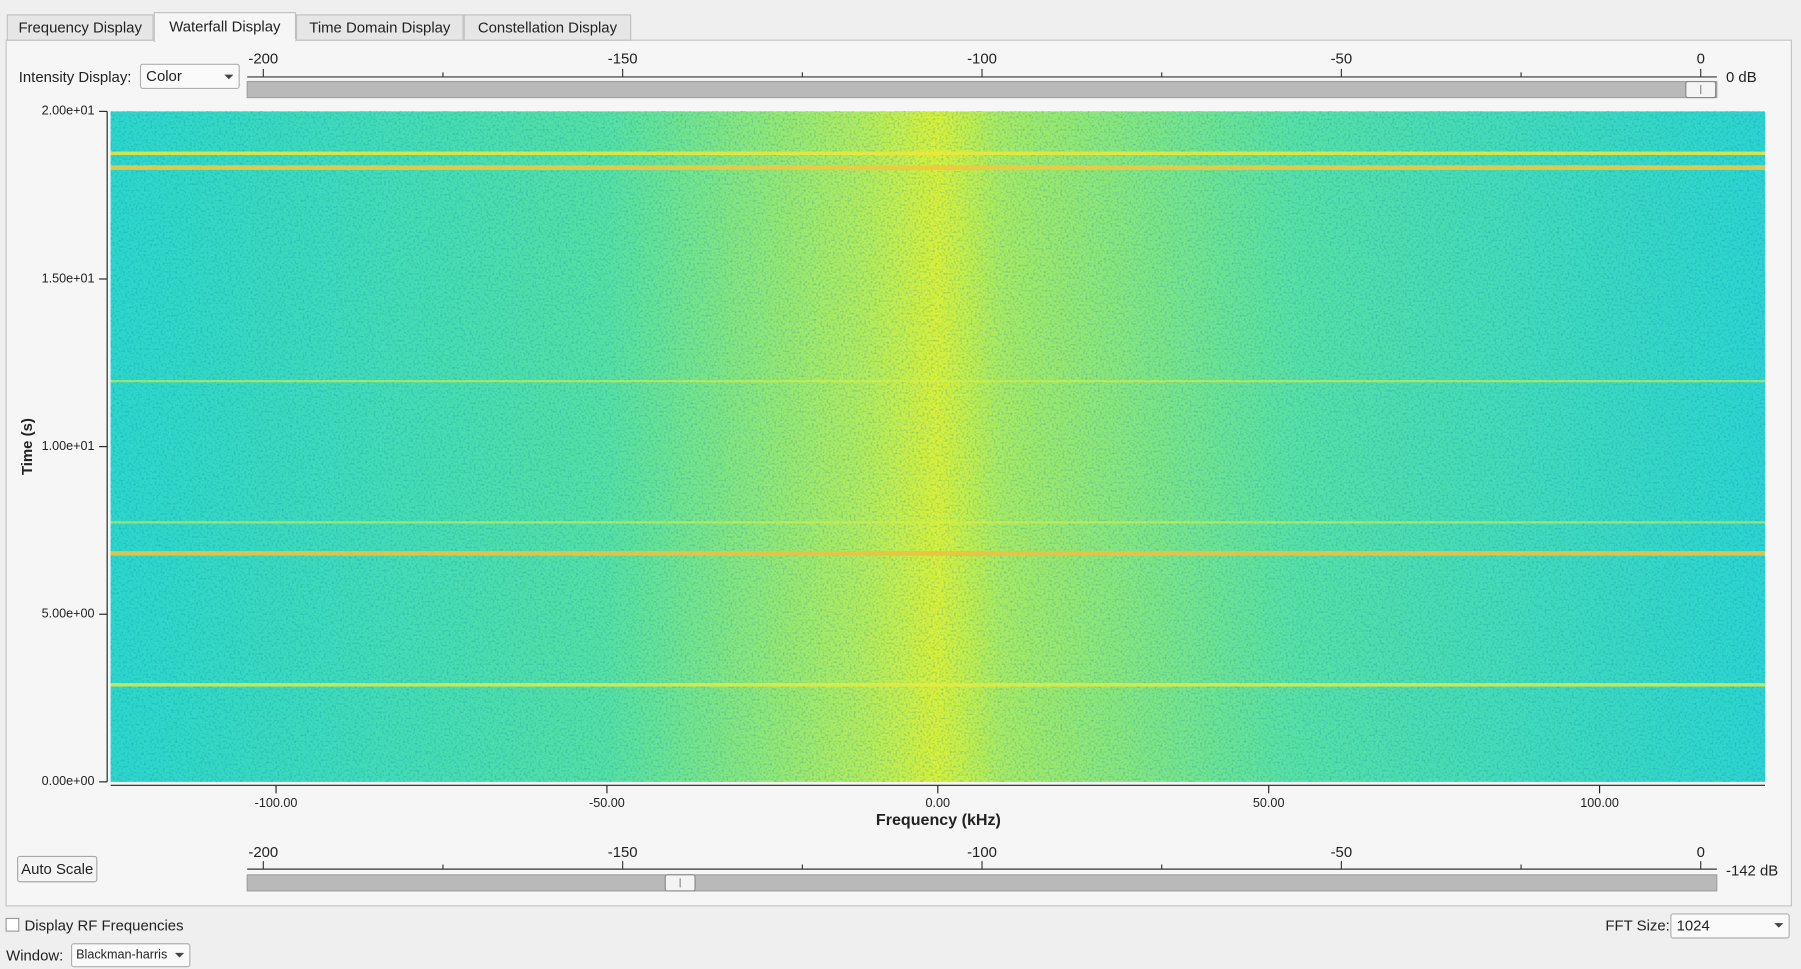 This screenshot has height=969, width=1801. What do you see at coordinates (12, 924) in the screenshot?
I see `rf-checkbox` at bounding box center [12, 924].